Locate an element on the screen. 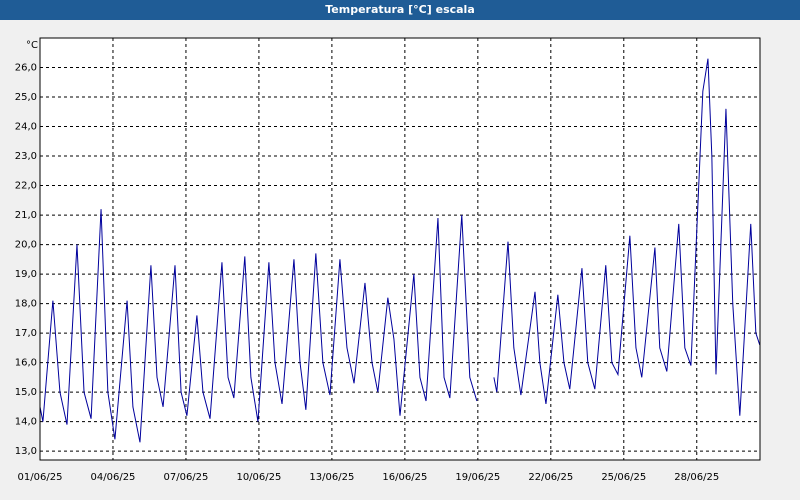 The image size is (800, 500). x-tick-label: 25/06/25 is located at coordinates (623, 477).